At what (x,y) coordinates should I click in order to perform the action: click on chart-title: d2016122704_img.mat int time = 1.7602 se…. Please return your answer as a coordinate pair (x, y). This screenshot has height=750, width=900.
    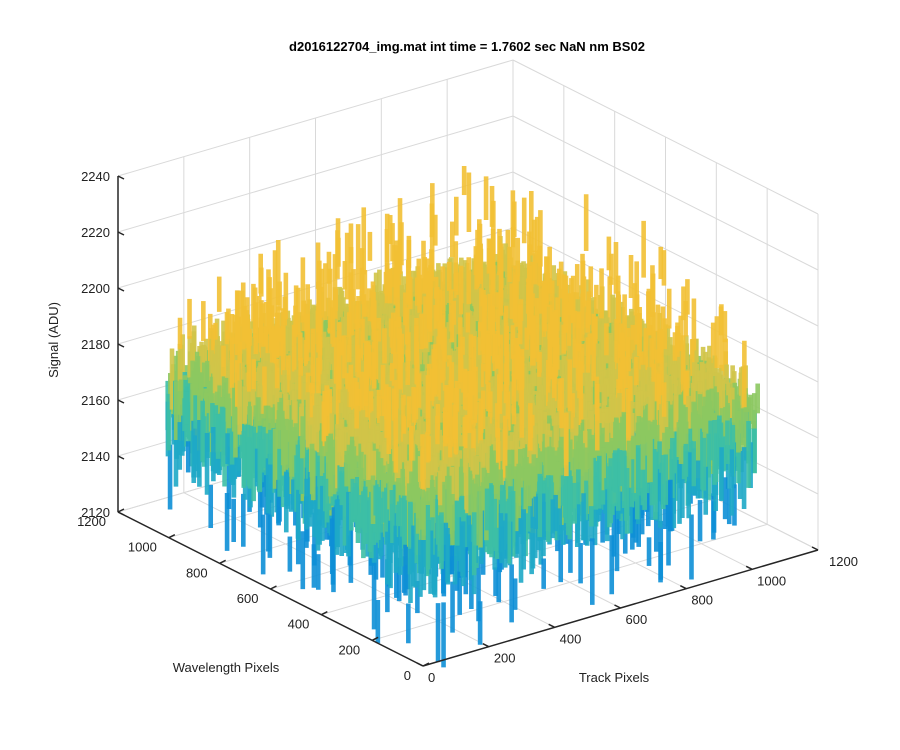
    Looking at the image, I should click on (467, 46).